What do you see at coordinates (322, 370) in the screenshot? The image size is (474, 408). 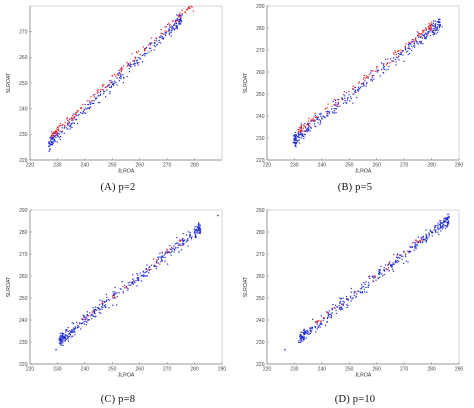 I see `x-tick-label: 240` at bounding box center [322, 370].